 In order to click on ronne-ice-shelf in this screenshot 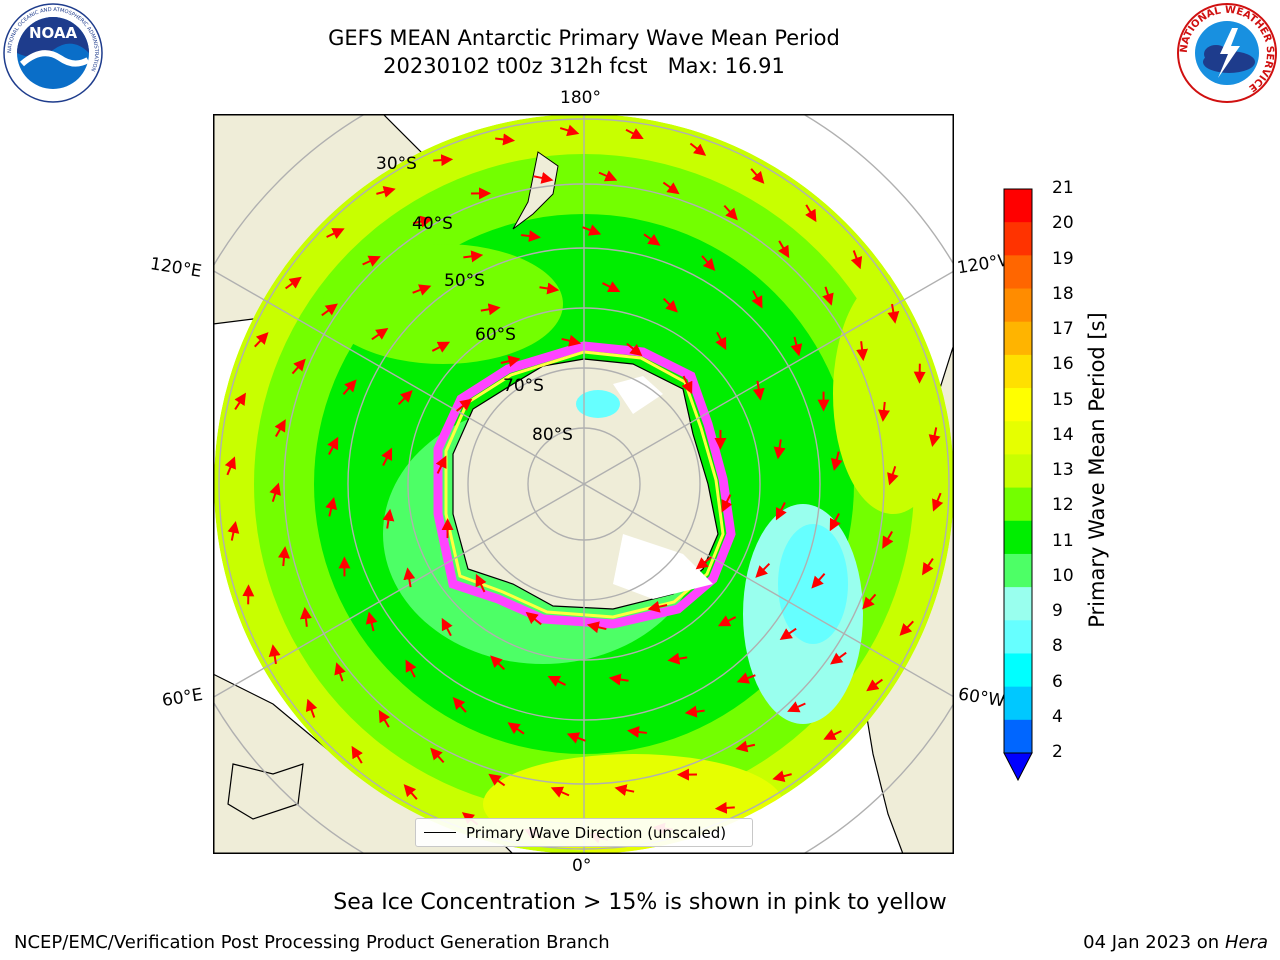, I will do `click(663, 566)`.